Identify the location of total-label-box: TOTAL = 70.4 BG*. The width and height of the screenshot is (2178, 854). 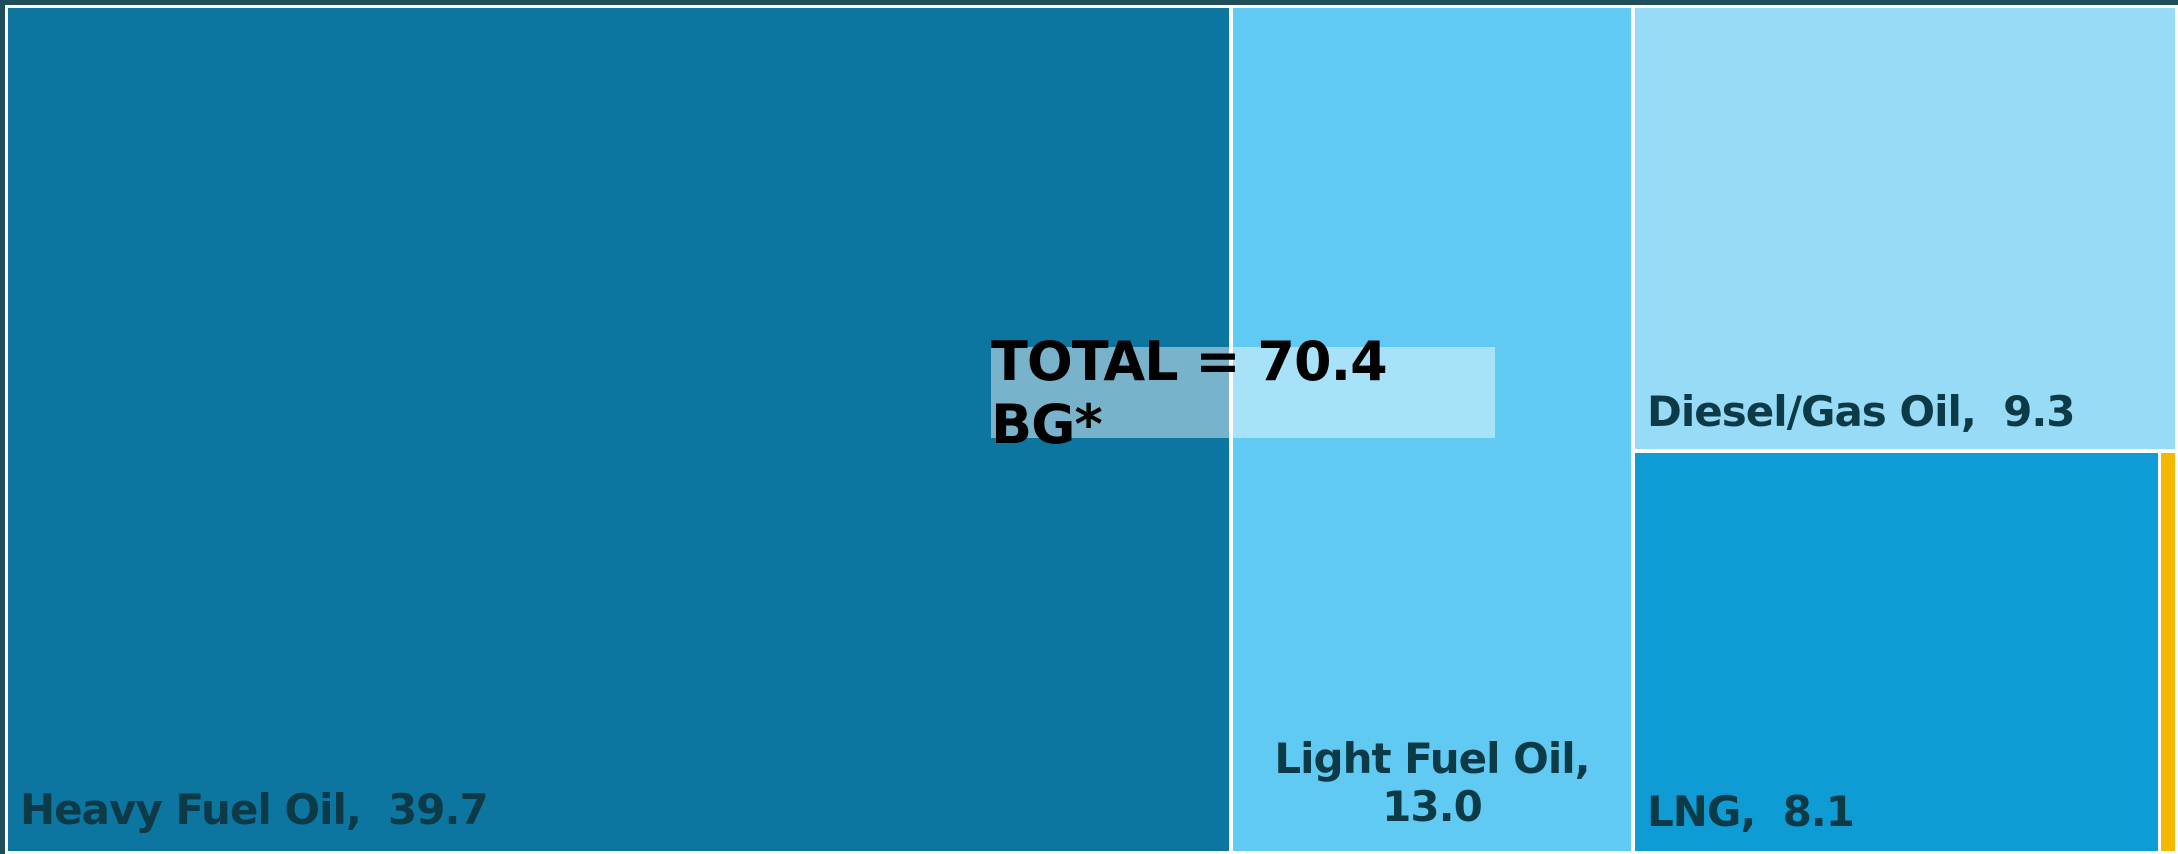
(1243, 393).